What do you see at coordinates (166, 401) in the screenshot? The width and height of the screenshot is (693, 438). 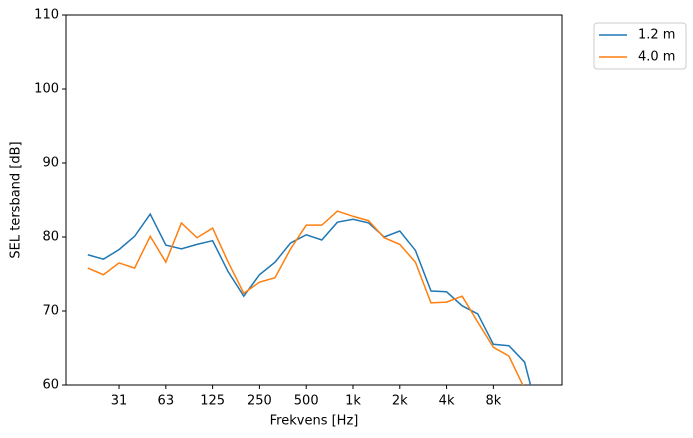 I see `x-tick-label: 63` at bounding box center [166, 401].